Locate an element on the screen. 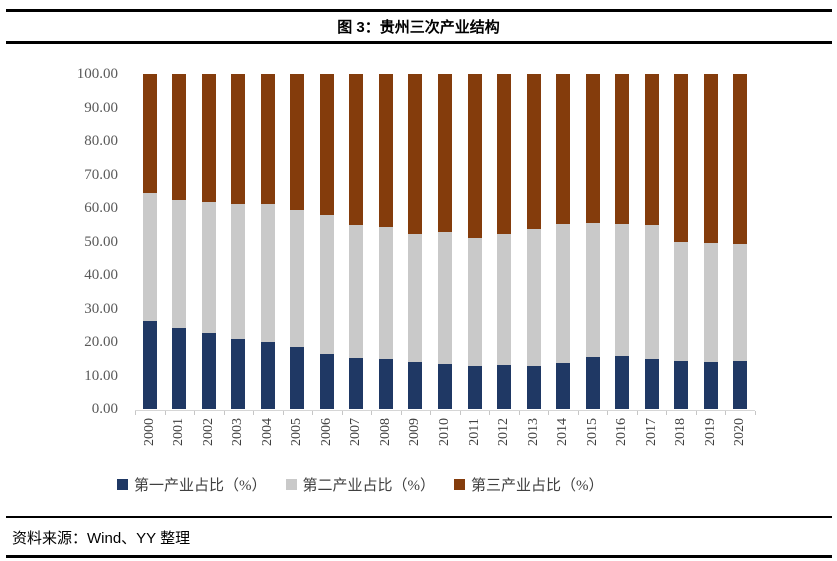 The width and height of the screenshot is (837, 561). y-axis-label: 50.00 is located at coordinates (101, 241).